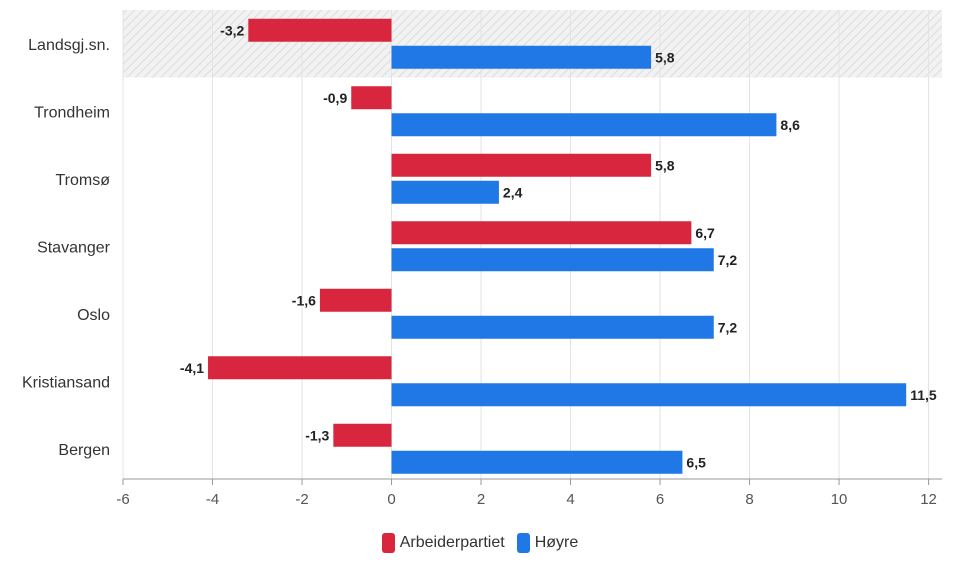  I want to click on category-label: Stavanger, so click(74, 247).